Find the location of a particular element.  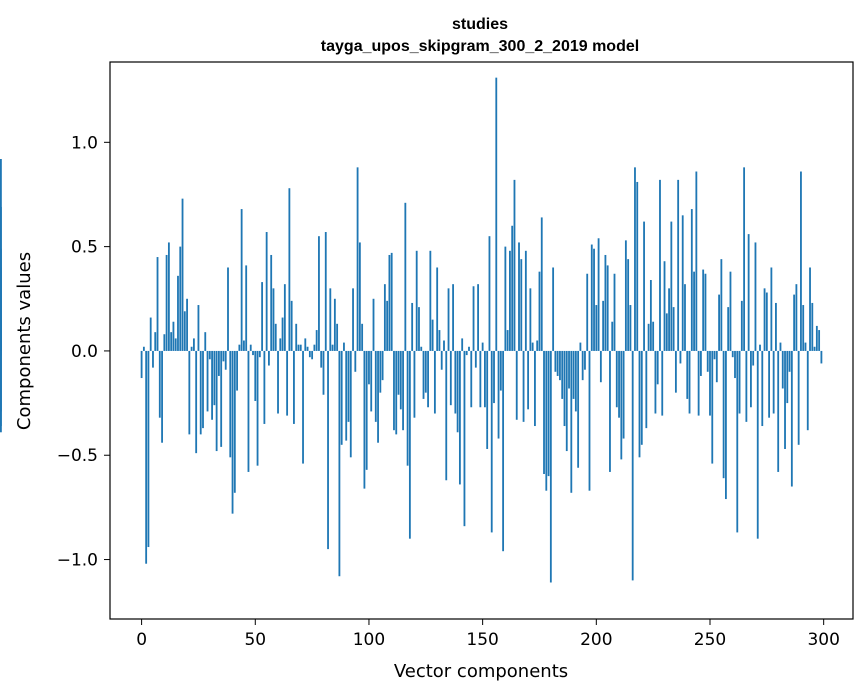

chart-title: studies is located at coordinates (480, 24).